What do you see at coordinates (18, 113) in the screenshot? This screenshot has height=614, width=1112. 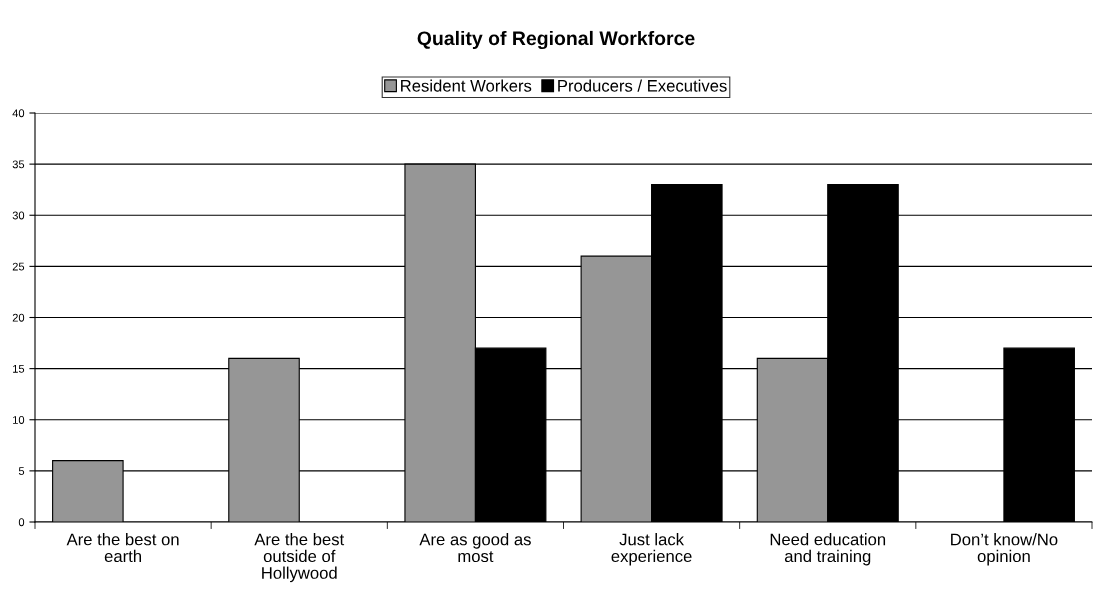 I see `y-tick-label: 40` at bounding box center [18, 113].